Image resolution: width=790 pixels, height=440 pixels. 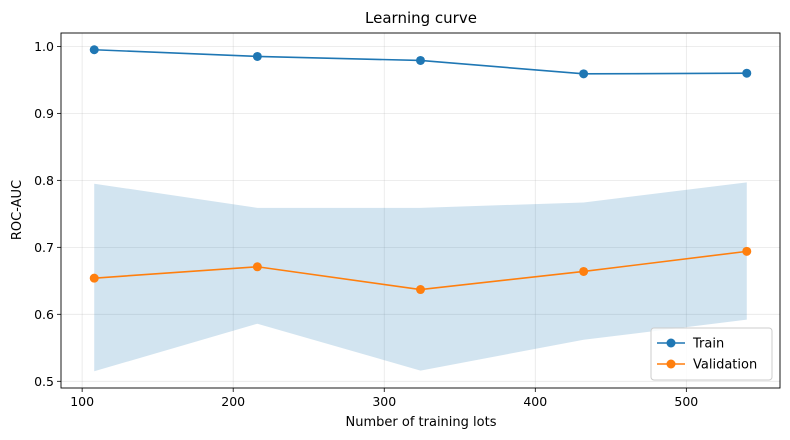 What do you see at coordinates (44, 180) in the screenshot?
I see `y-tick-label-3: 0.8` at bounding box center [44, 180].